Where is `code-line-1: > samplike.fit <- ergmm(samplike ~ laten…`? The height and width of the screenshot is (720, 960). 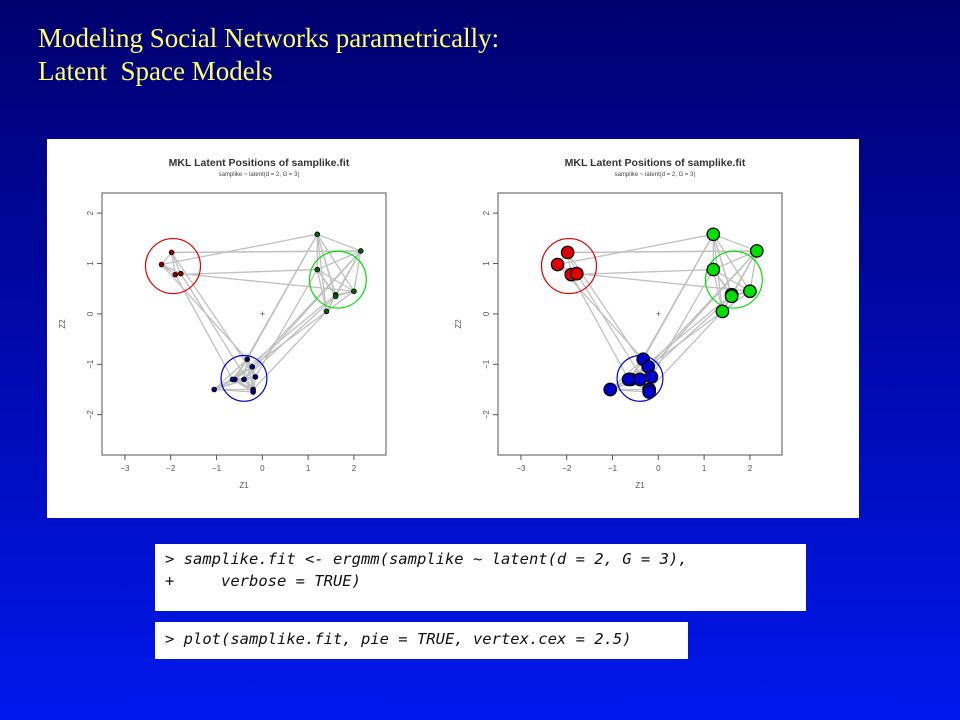 code-line-1: > samplike.fit <- ergmm(samplike ~ laten… is located at coordinates (426, 559).